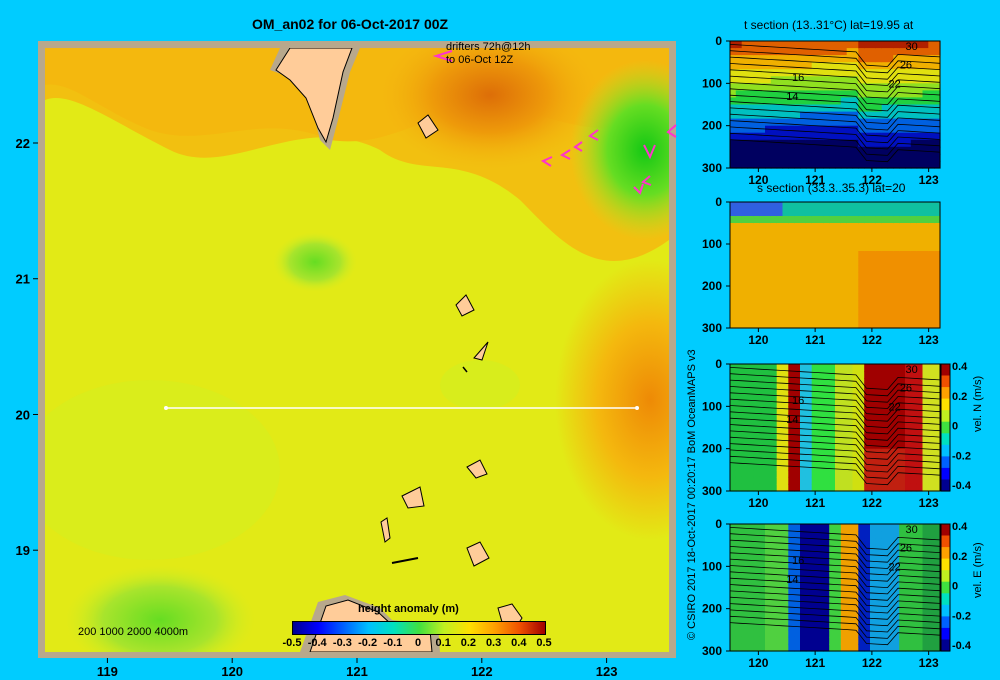 This screenshot has height=680, width=1000. Describe the element at coordinates (835, 474) in the screenshot. I see `isotherm-contour` at that location.